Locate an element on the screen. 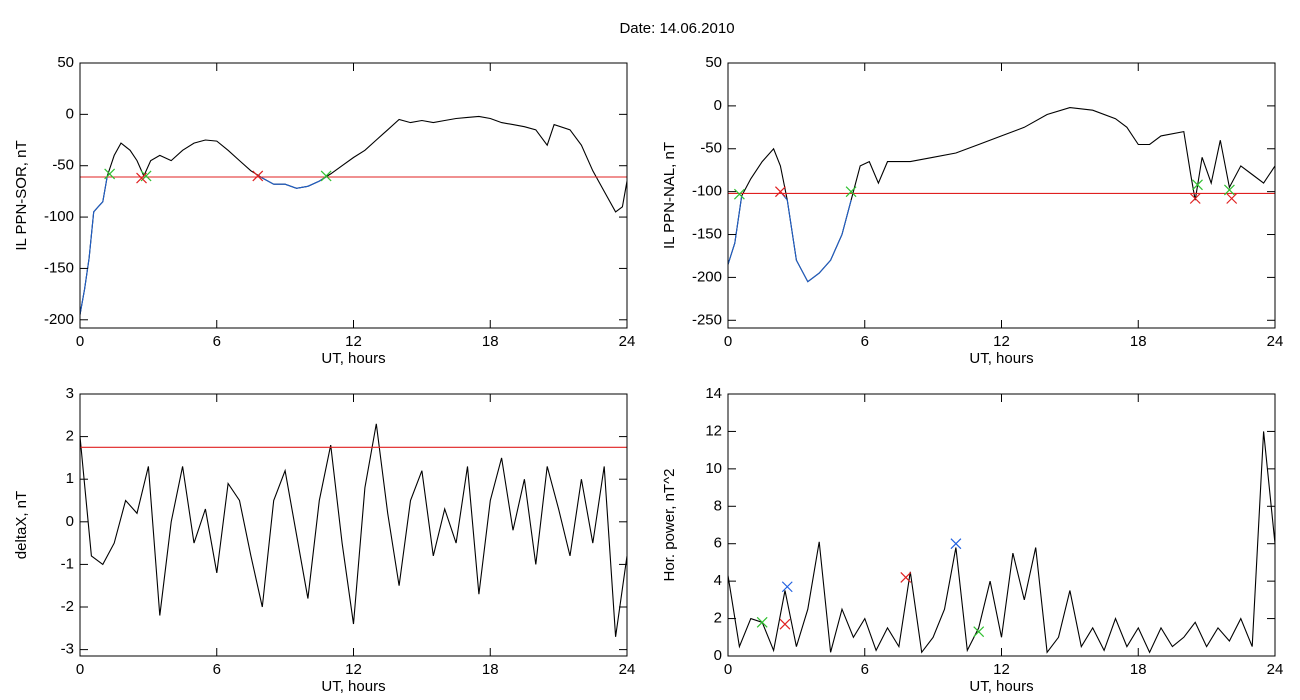 The height and width of the screenshot is (700, 1300). y-tick-label: 8 is located at coordinates (718, 505).